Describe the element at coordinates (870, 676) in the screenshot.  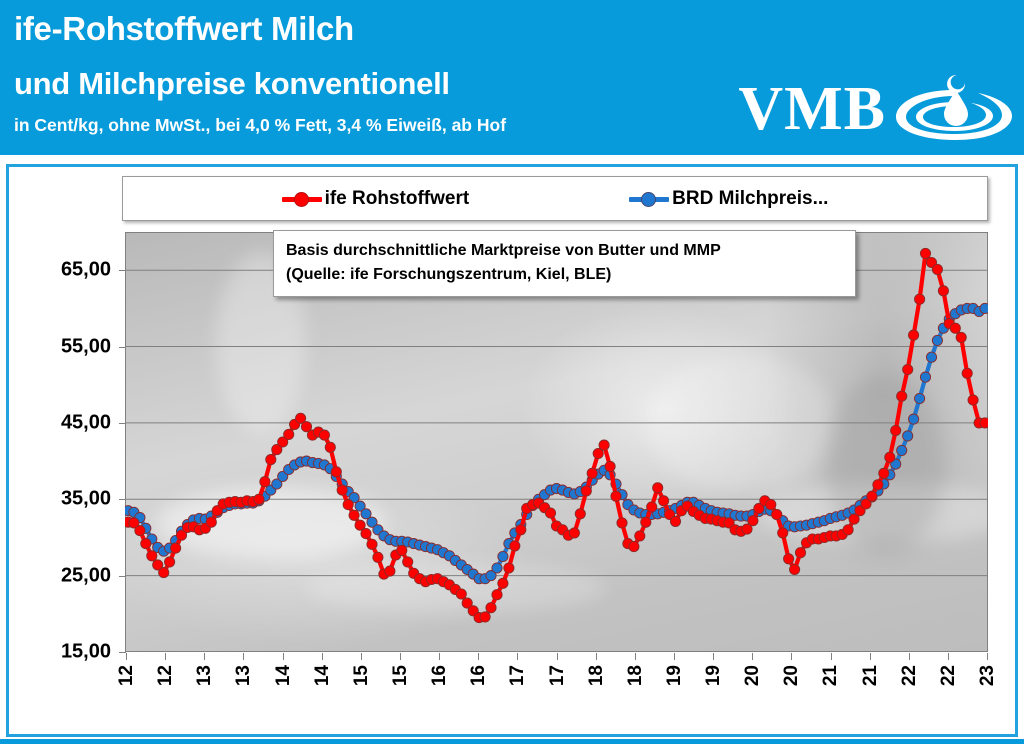
I see `x-axis-tick-label: 21` at that location.